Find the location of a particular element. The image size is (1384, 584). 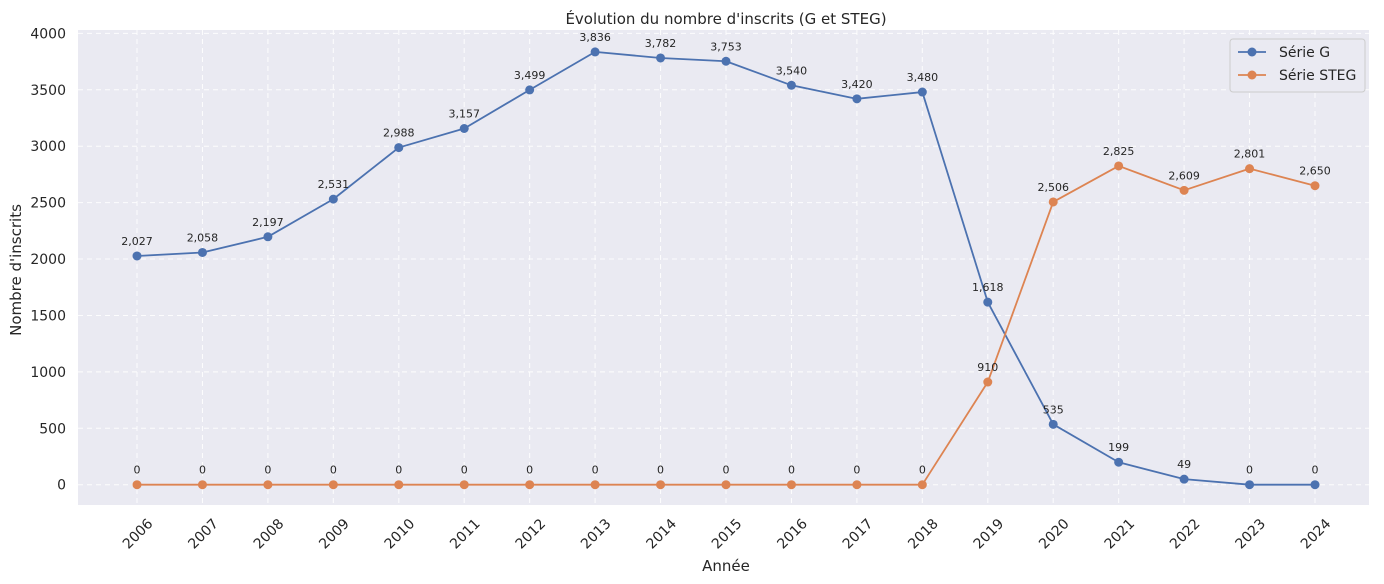

data-label: 3,157 is located at coordinates (464, 113).